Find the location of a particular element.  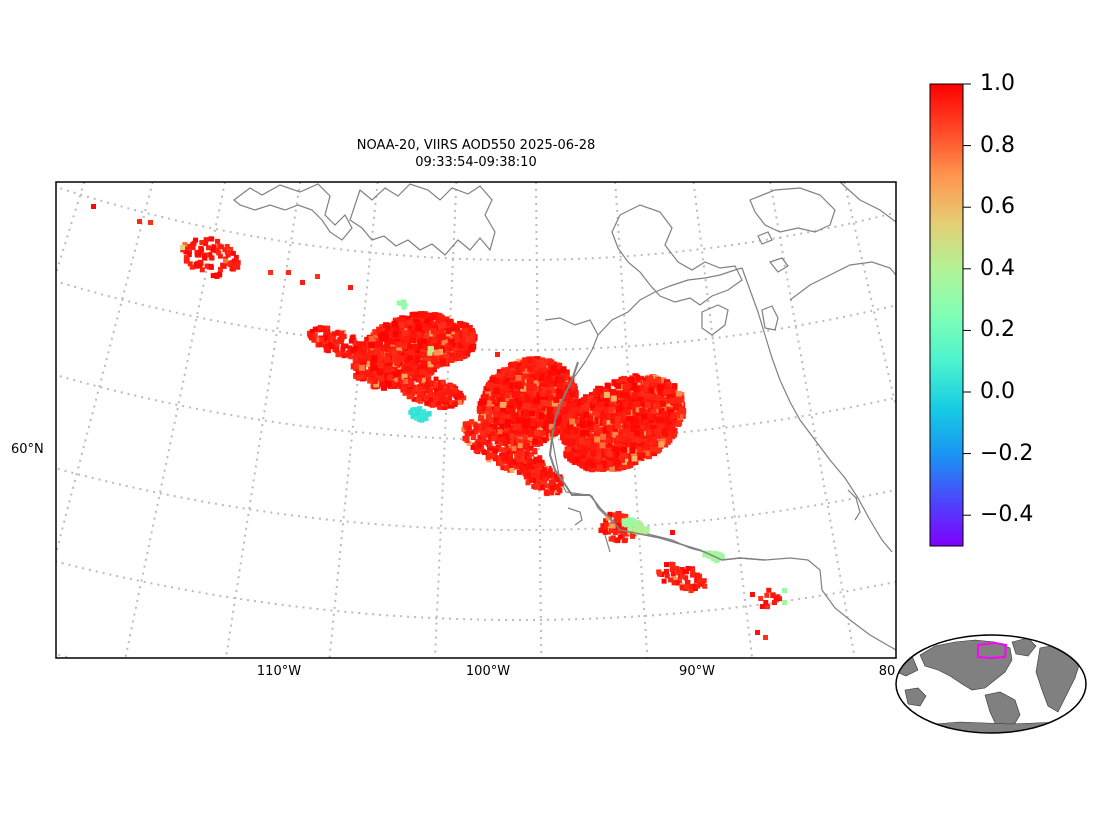

greenland-tip is located at coordinates (792, 210).